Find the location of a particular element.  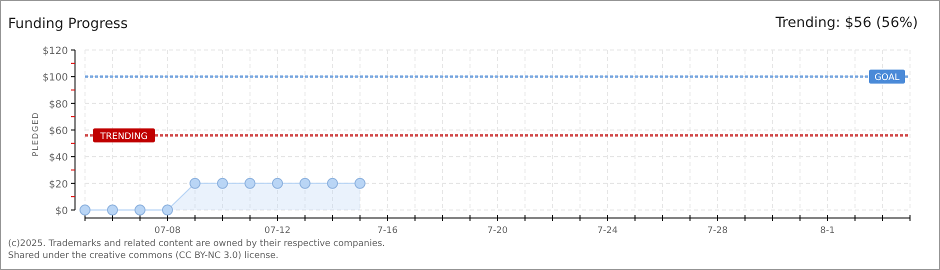

x-tick-label: 7-24 is located at coordinates (607, 231).